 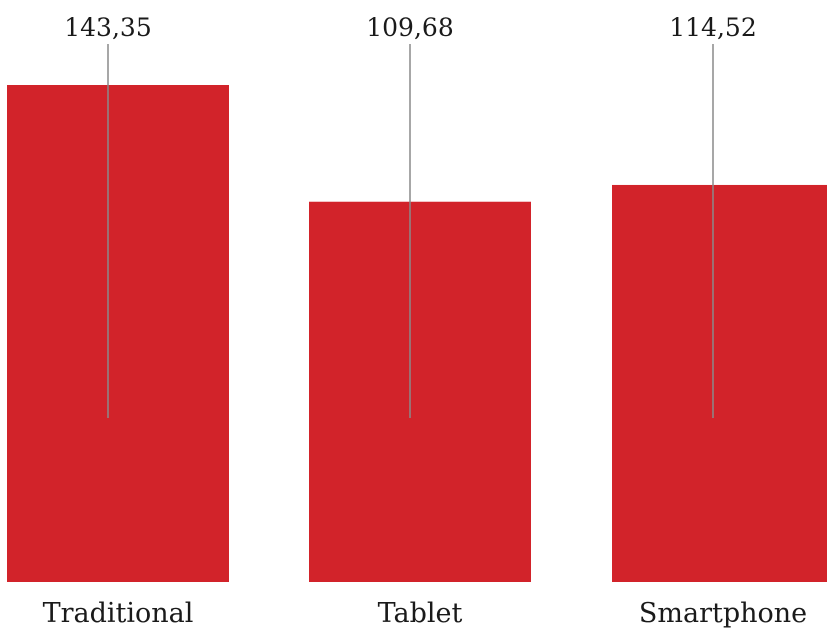 I want to click on value-label-tablet: 109,68, so click(x=409, y=27).